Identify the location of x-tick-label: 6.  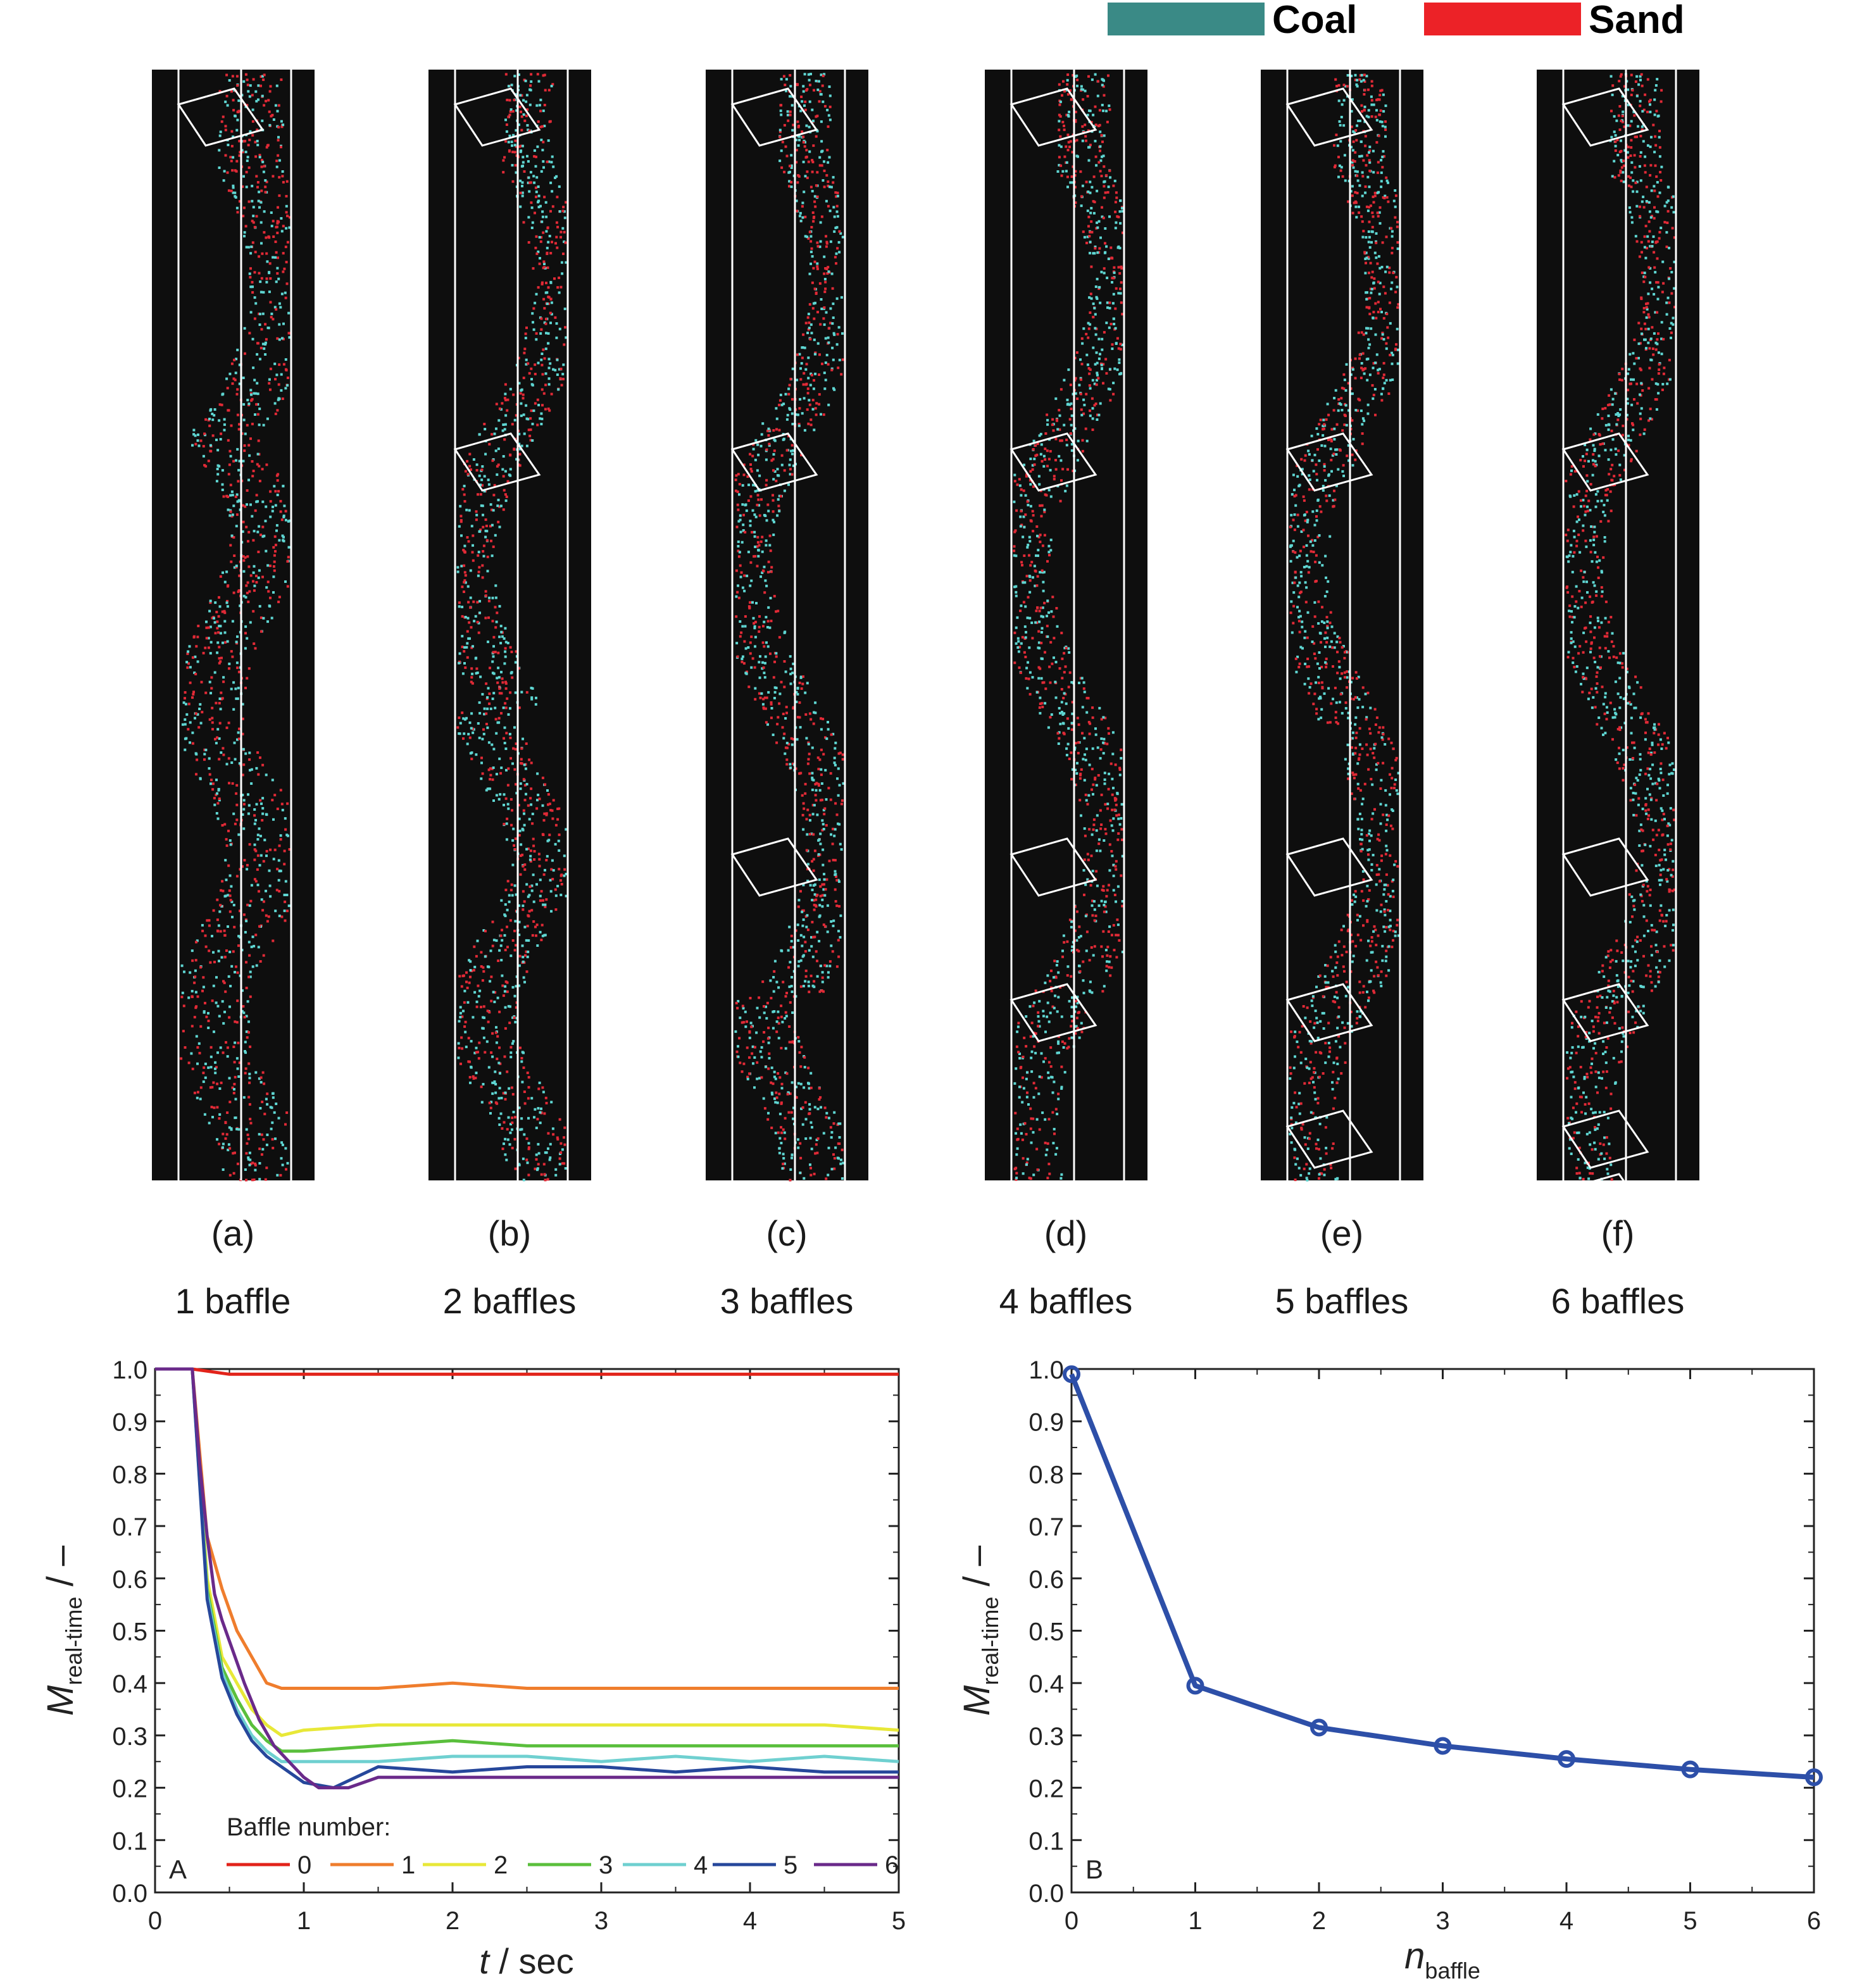
(1814, 1921).